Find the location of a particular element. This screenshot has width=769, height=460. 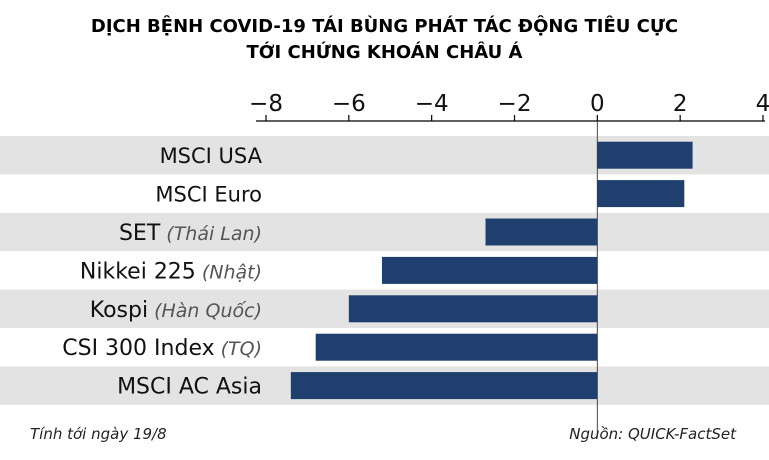

category-name: MSCI USA is located at coordinates (211, 156).